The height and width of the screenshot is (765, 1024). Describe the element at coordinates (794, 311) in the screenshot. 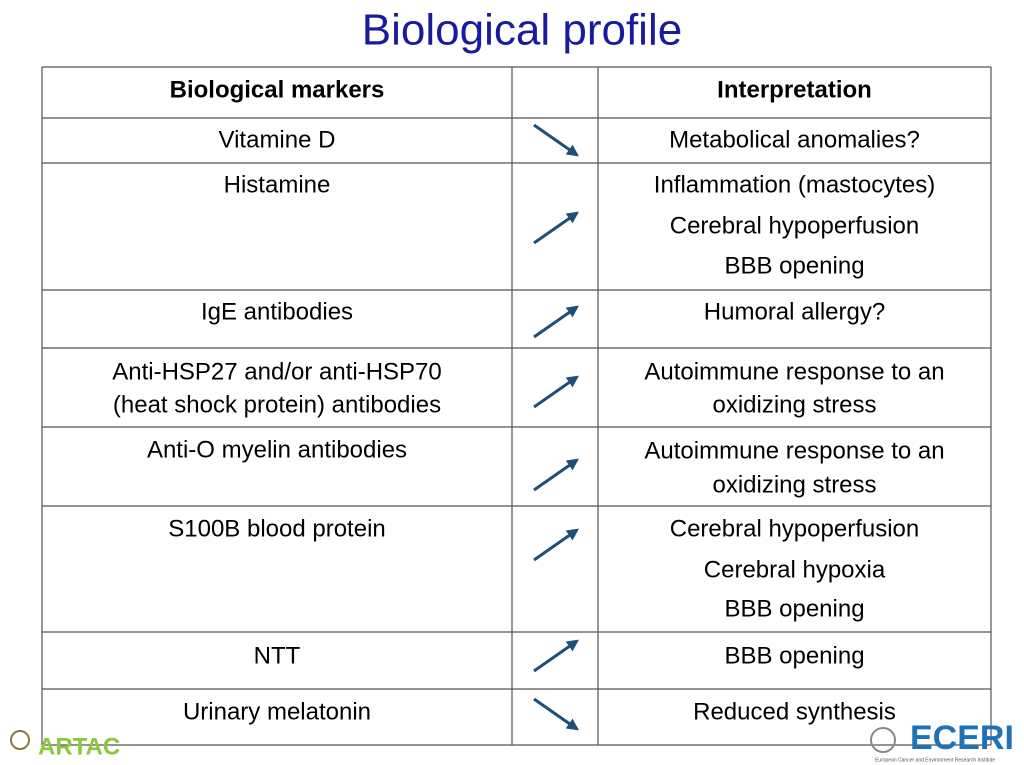

I see `interpretation-text: Humoral allergy?` at that location.